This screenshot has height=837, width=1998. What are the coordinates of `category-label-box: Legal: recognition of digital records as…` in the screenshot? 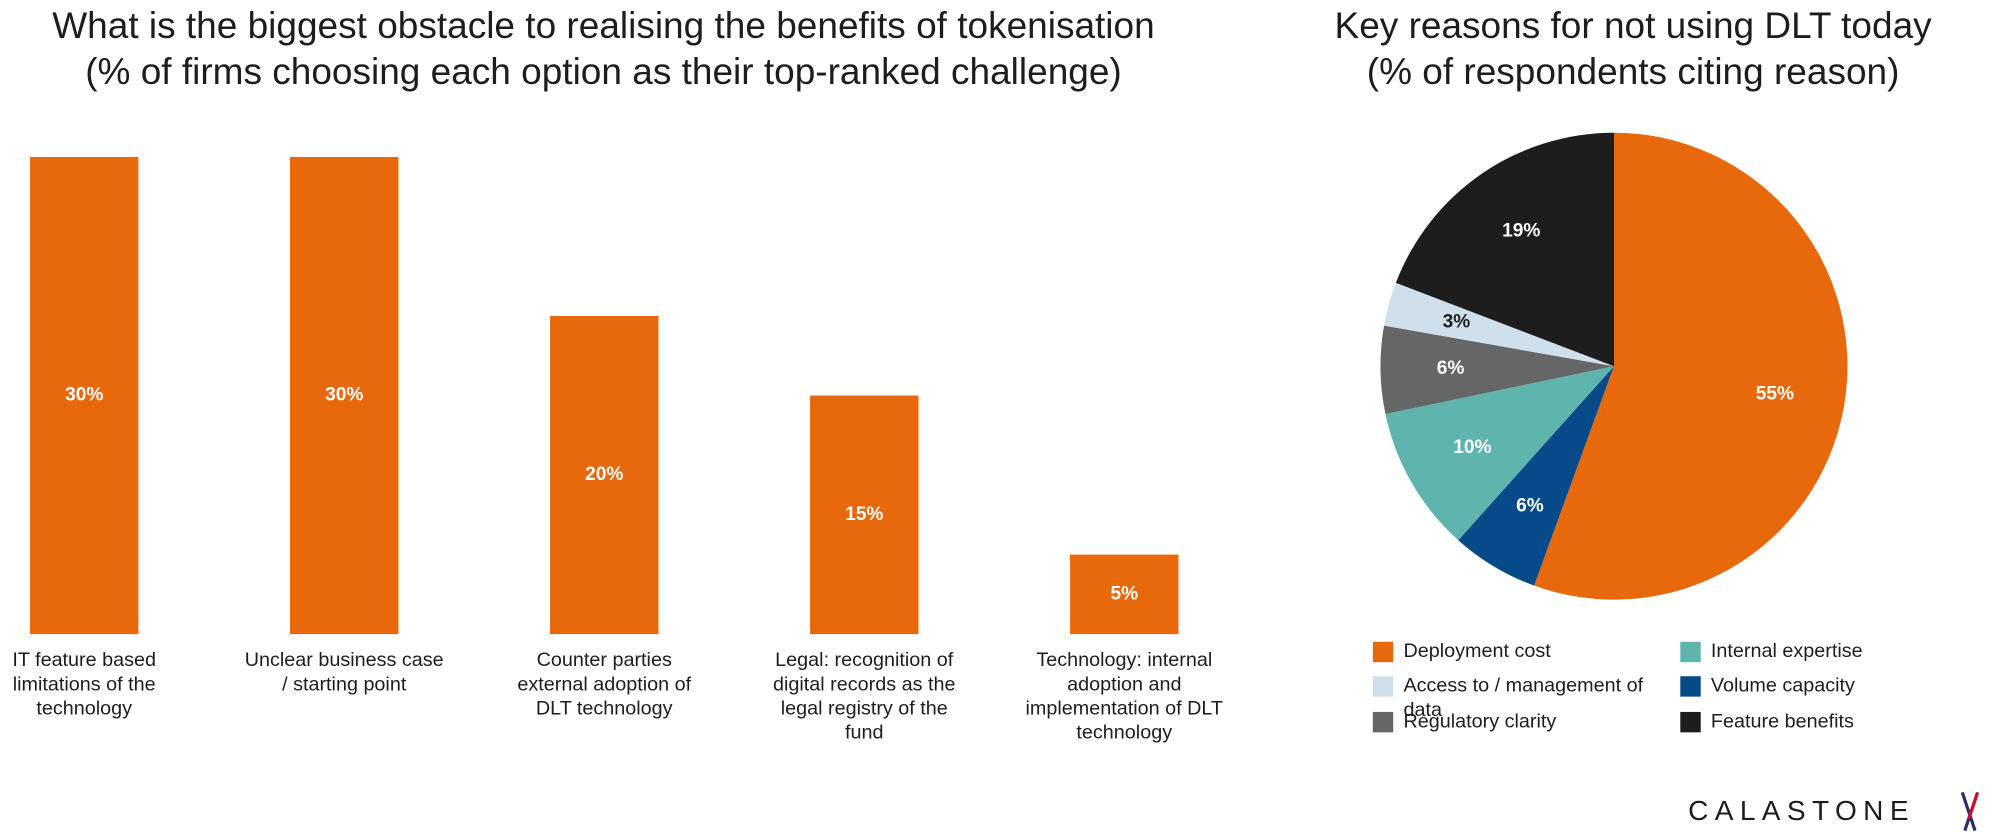 It's located at (864, 696).